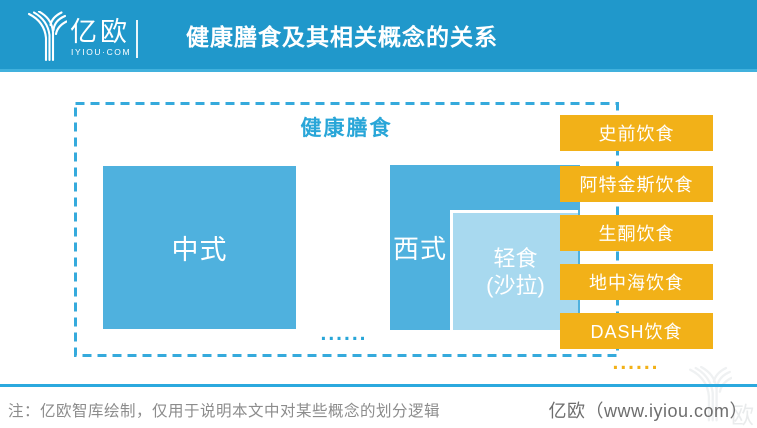 This screenshot has width=757, height=428. I want to click on header-divider, so click(137, 39).